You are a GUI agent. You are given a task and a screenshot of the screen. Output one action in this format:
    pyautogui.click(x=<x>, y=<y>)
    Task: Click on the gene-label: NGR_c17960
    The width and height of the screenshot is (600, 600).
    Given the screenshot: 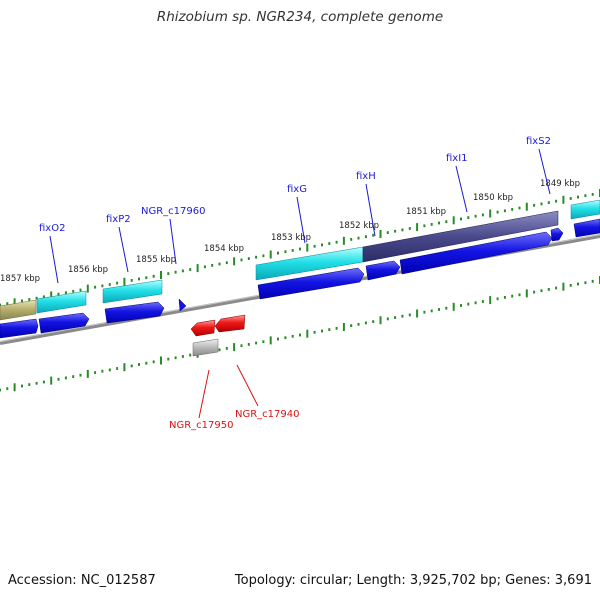 What is the action you would take?
    pyautogui.click(x=173, y=211)
    